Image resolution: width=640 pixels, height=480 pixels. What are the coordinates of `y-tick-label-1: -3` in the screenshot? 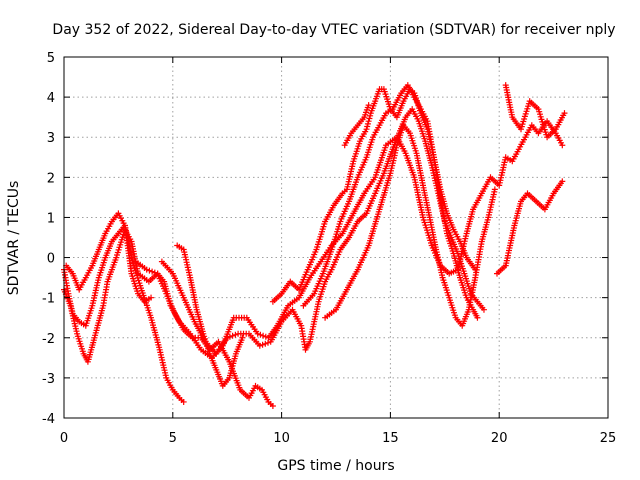 It's located at (48, 379).